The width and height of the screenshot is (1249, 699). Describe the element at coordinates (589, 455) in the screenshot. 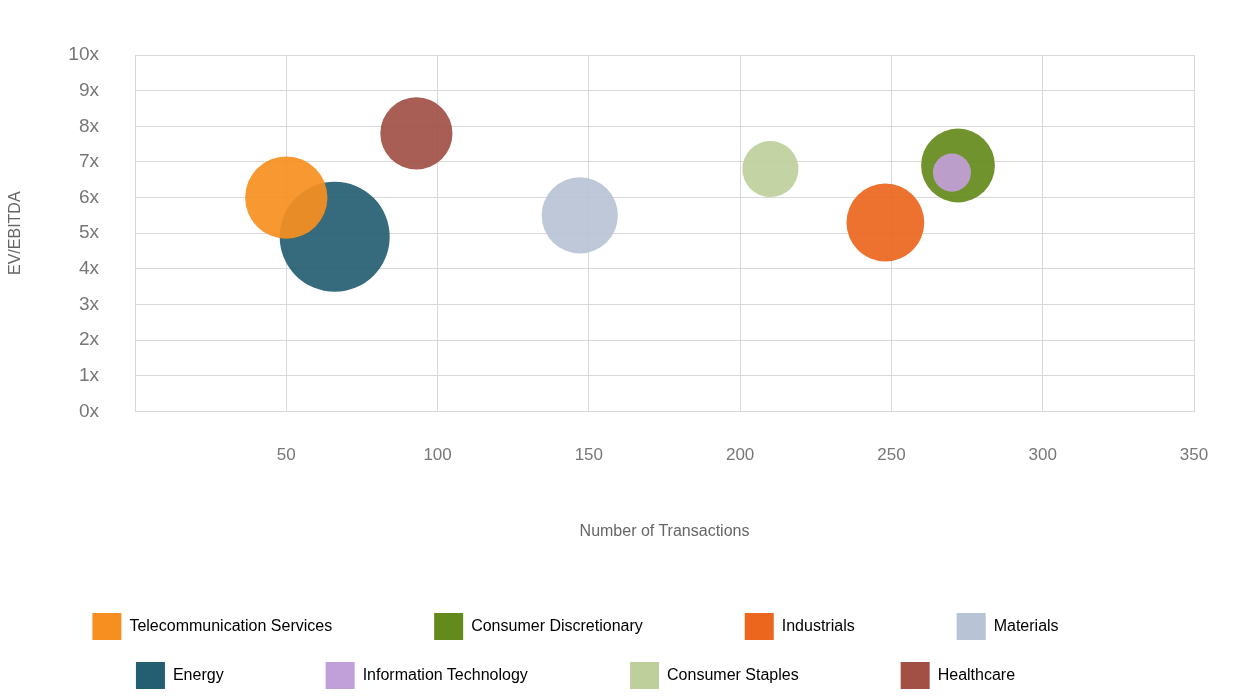

I see `x-tick-label: 150` at that location.